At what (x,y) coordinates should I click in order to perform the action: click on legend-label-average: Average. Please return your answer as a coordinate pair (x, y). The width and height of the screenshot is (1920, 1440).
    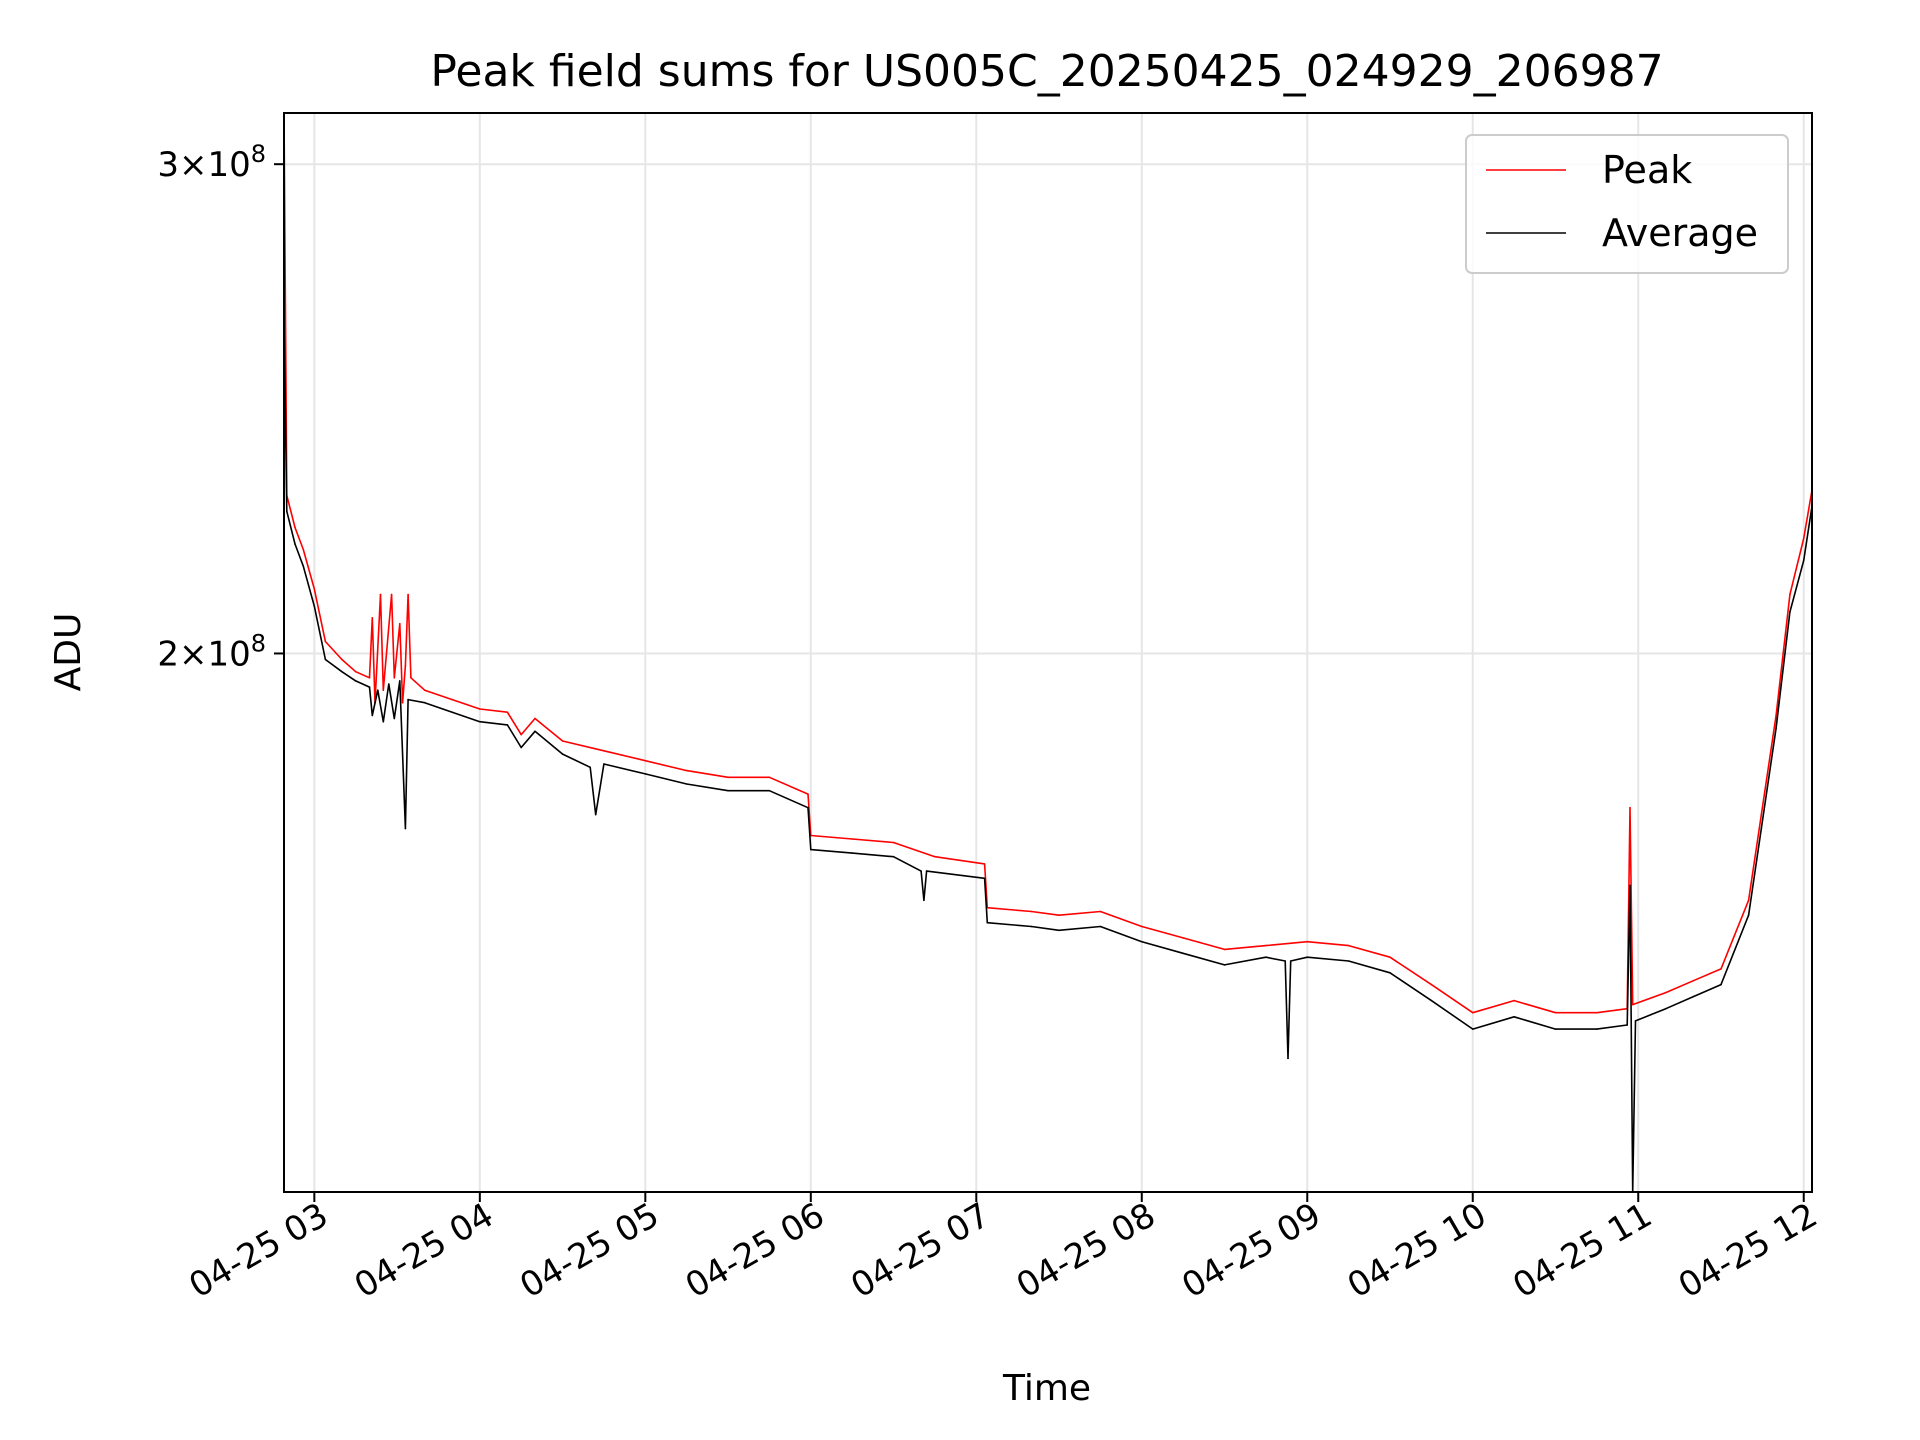
    Looking at the image, I should click on (1680, 233).